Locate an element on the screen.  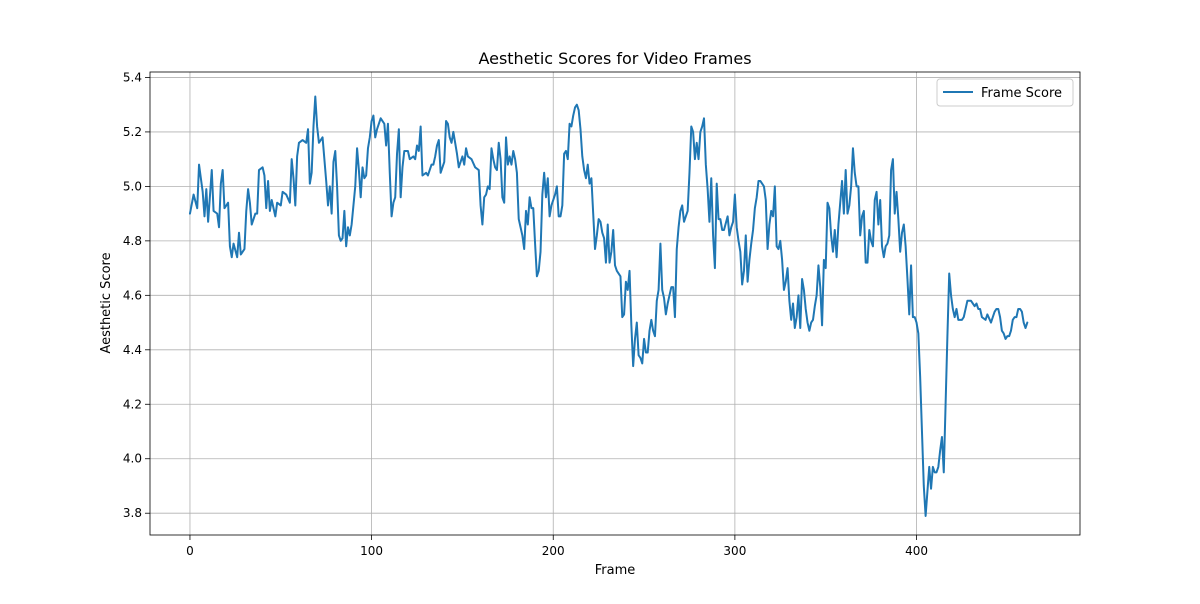
legend-label-frame-score: Frame Score is located at coordinates (1021, 93).